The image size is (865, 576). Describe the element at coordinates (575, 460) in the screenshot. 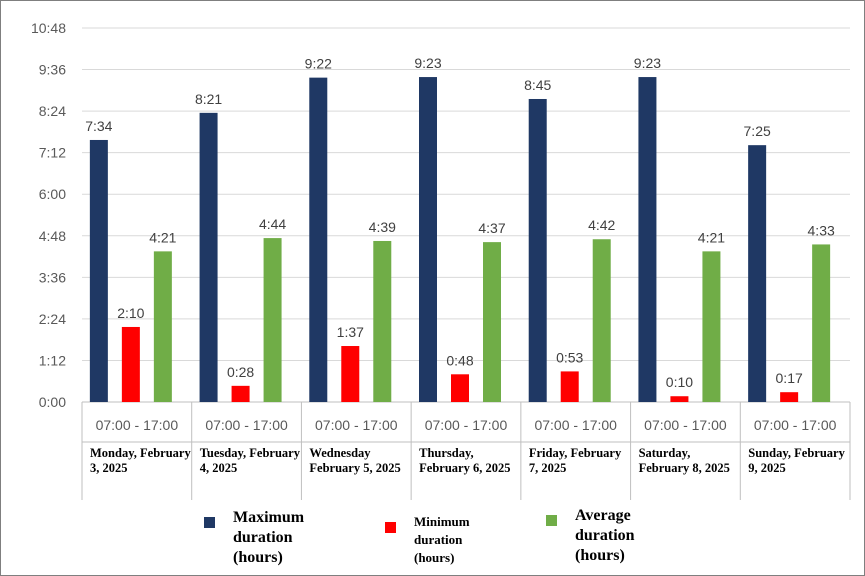

I see `day-label: Friday, February 7, 2025` at that location.